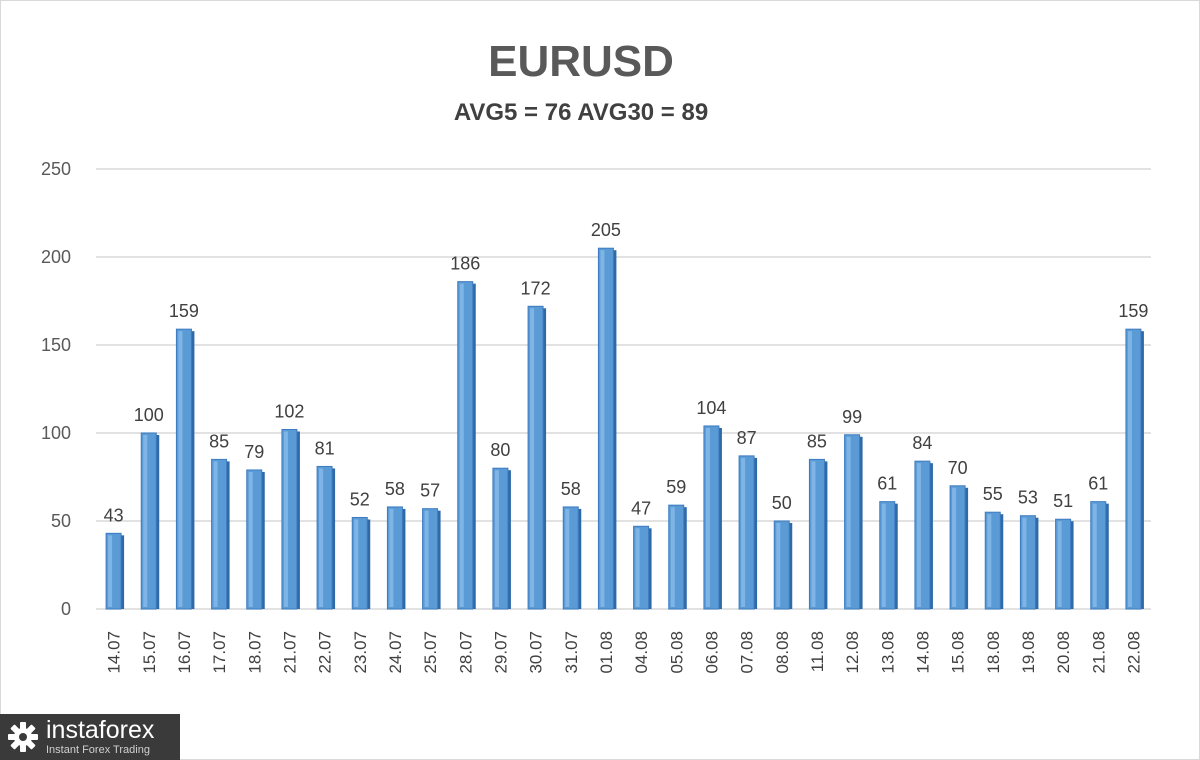  I want to click on data-label: 50, so click(782, 503).